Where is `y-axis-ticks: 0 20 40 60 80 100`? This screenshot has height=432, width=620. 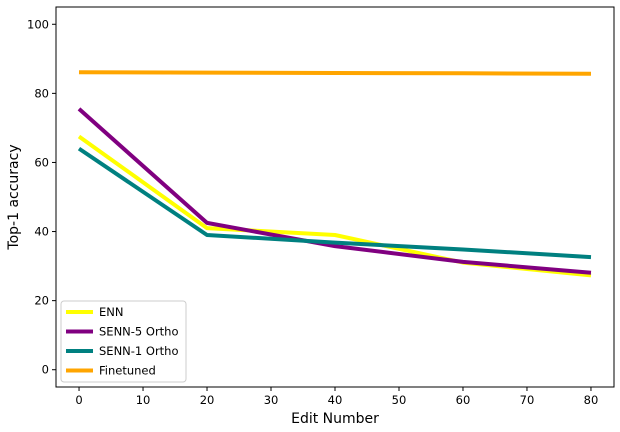
y-axis-ticks: 0 20 40 60 80 100 is located at coordinates (41, 197).